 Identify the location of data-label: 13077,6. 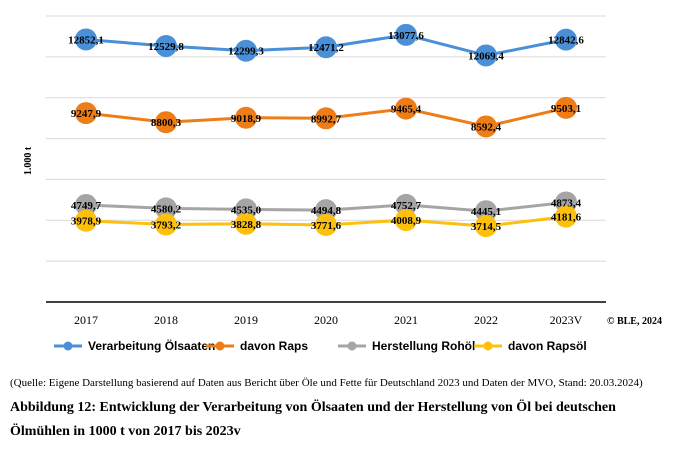
(406, 36).